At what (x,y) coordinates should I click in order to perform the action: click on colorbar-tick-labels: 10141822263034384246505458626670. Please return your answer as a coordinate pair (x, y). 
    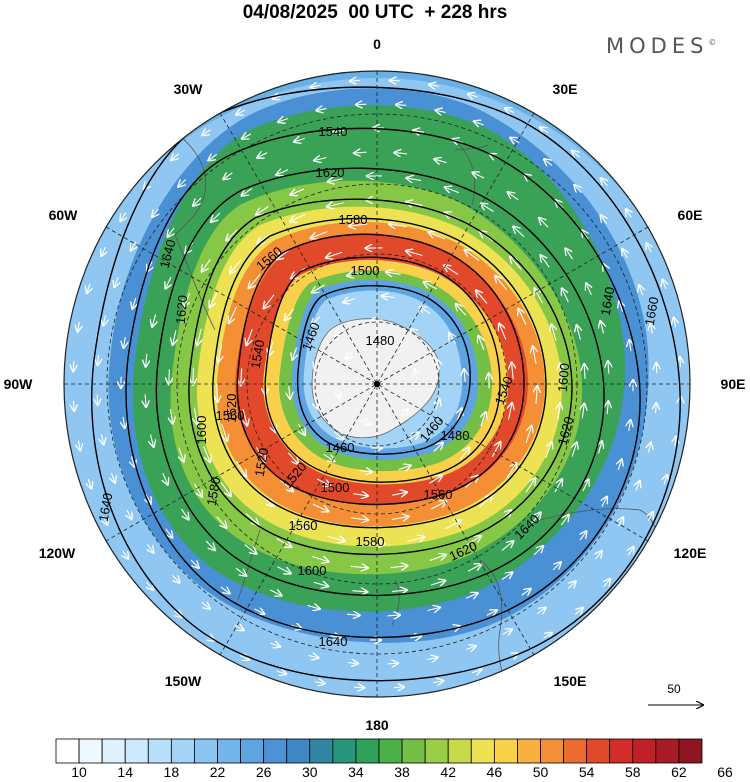
    Looking at the image, I should click on (375, 773).